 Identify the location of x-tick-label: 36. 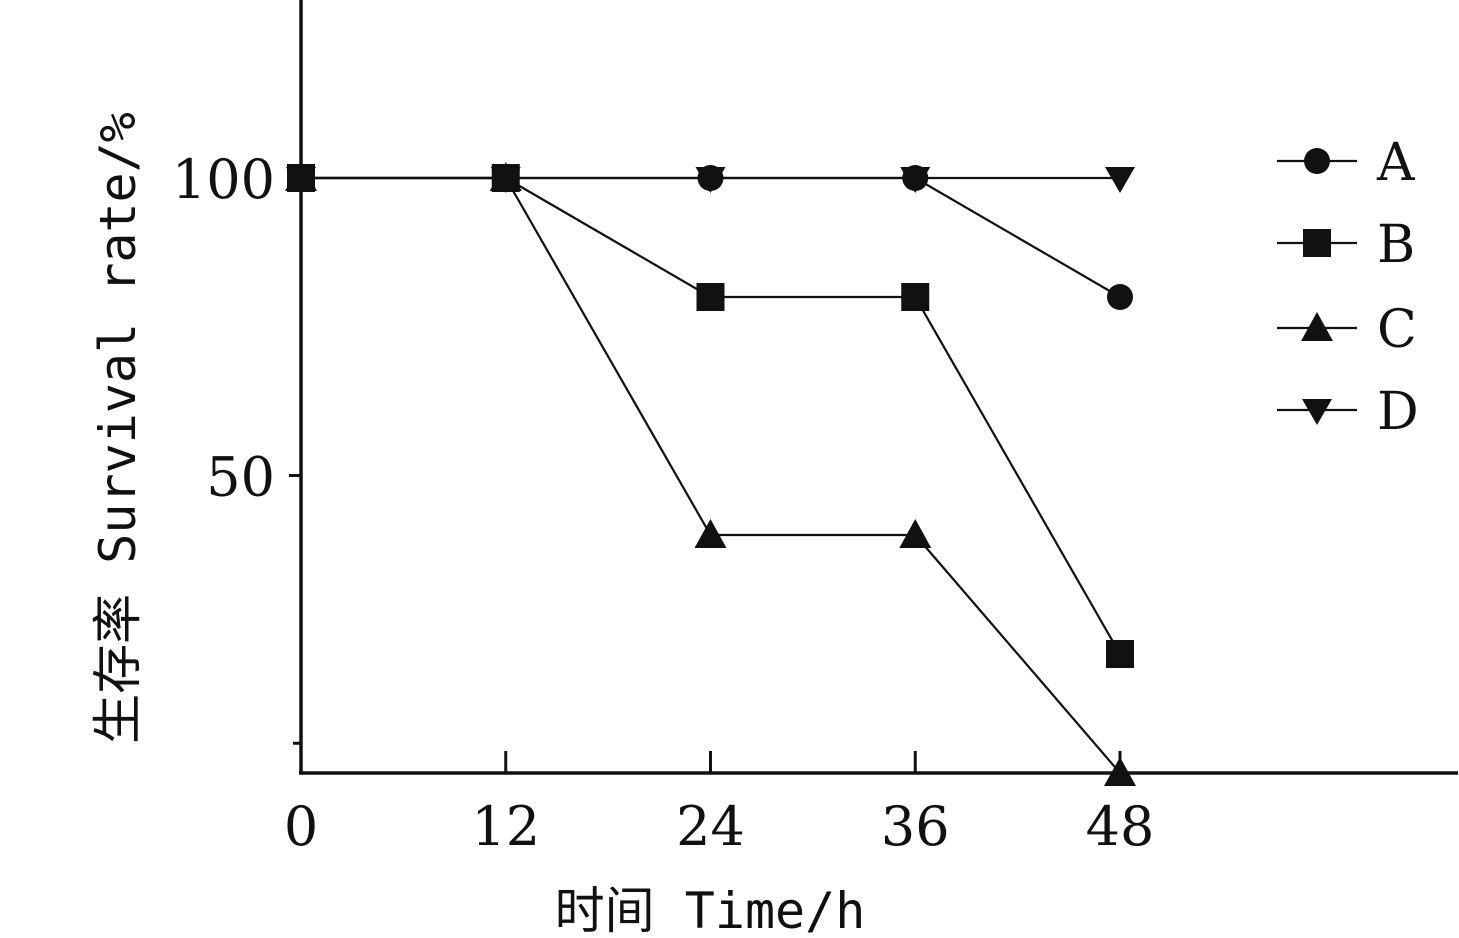
(915, 826).